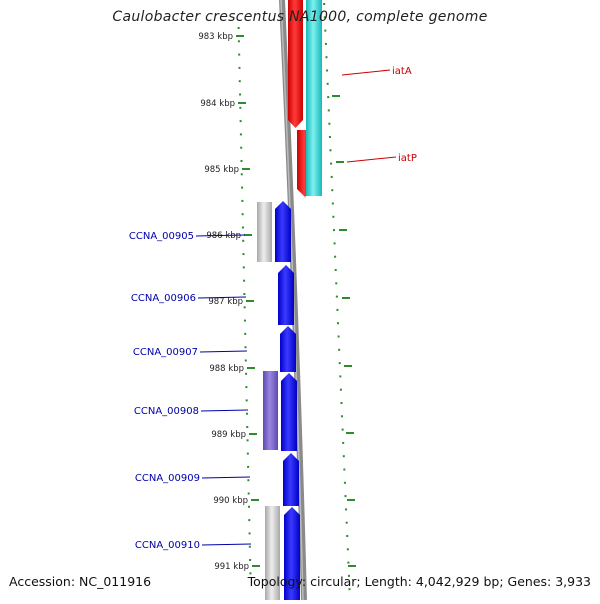  What do you see at coordinates (231, 567) in the screenshot?
I see `kbp-label: 991 kbp` at bounding box center [231, 567].